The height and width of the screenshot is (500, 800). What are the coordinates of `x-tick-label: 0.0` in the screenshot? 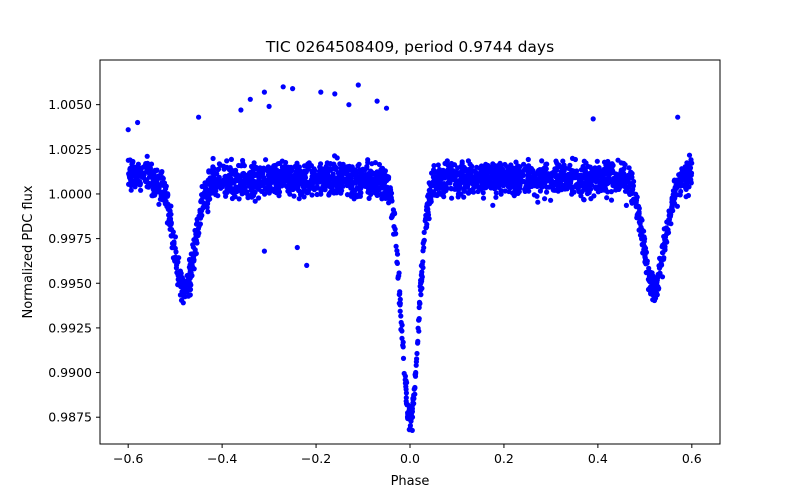 It's located at (410, 458).